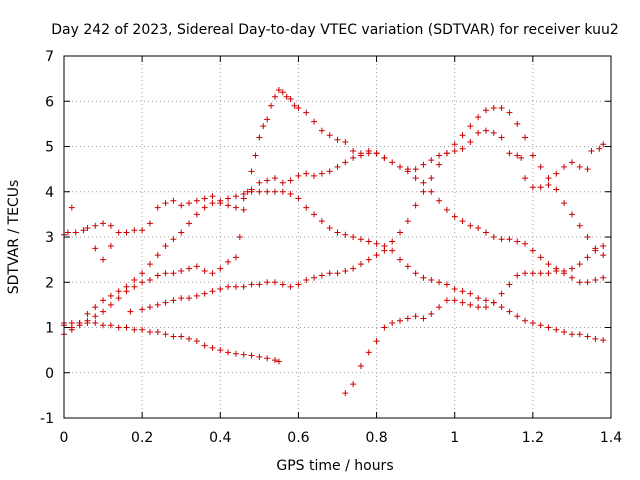 The width and height of the screenshot is (640, 480). What do you see at coordinates (142, 438) in the screenshot?
I see `x-tick-label: 0.2` at bounding box center [142, 438].